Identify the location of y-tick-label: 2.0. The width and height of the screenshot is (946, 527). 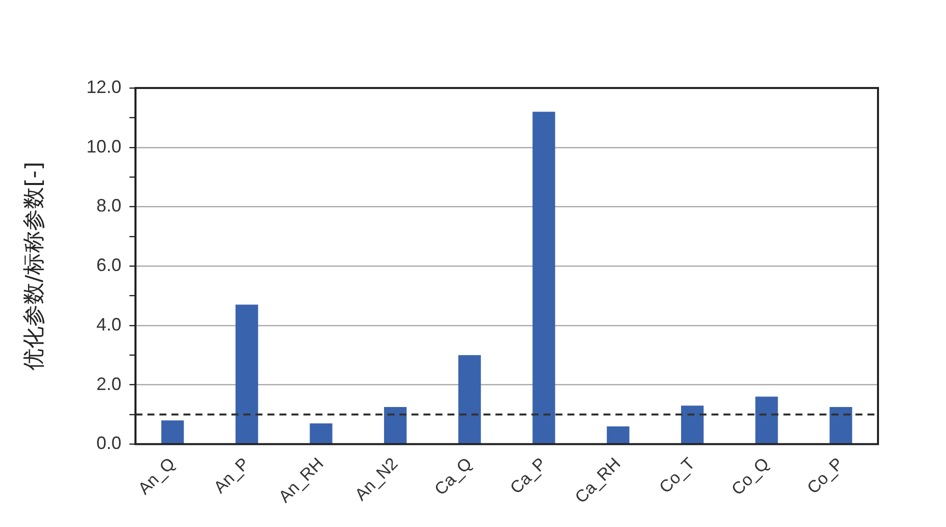
(109, 384).